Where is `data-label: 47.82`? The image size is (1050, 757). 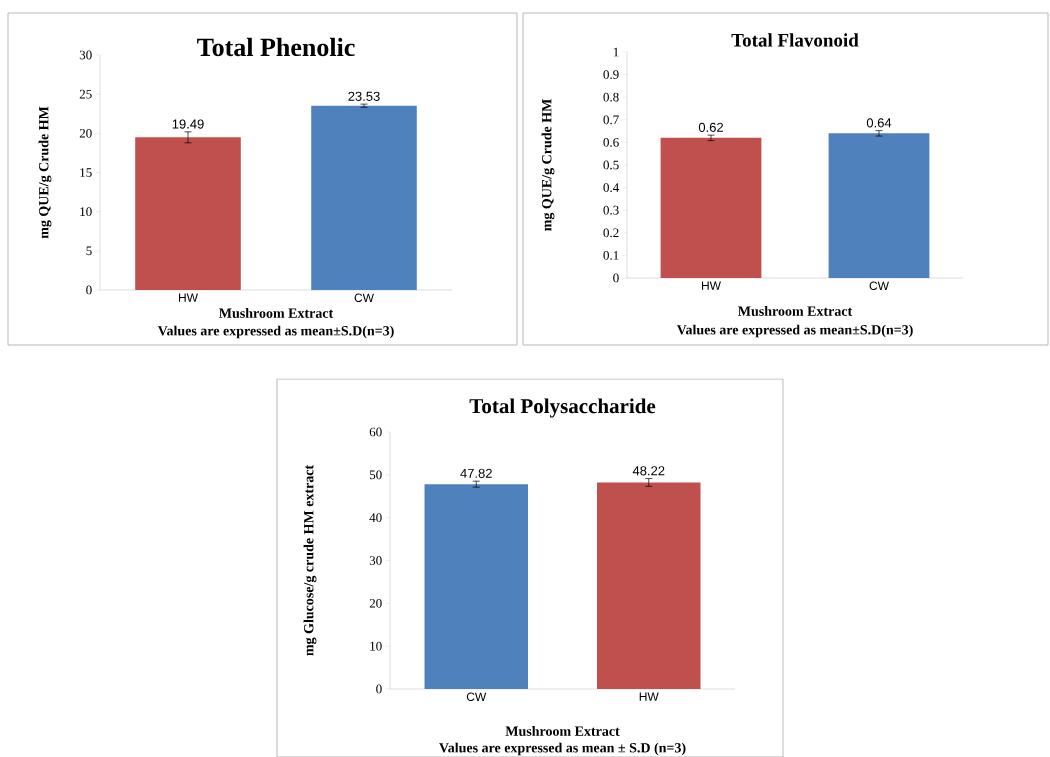
data-label: 47.82 is located at coordinates (476, 473).